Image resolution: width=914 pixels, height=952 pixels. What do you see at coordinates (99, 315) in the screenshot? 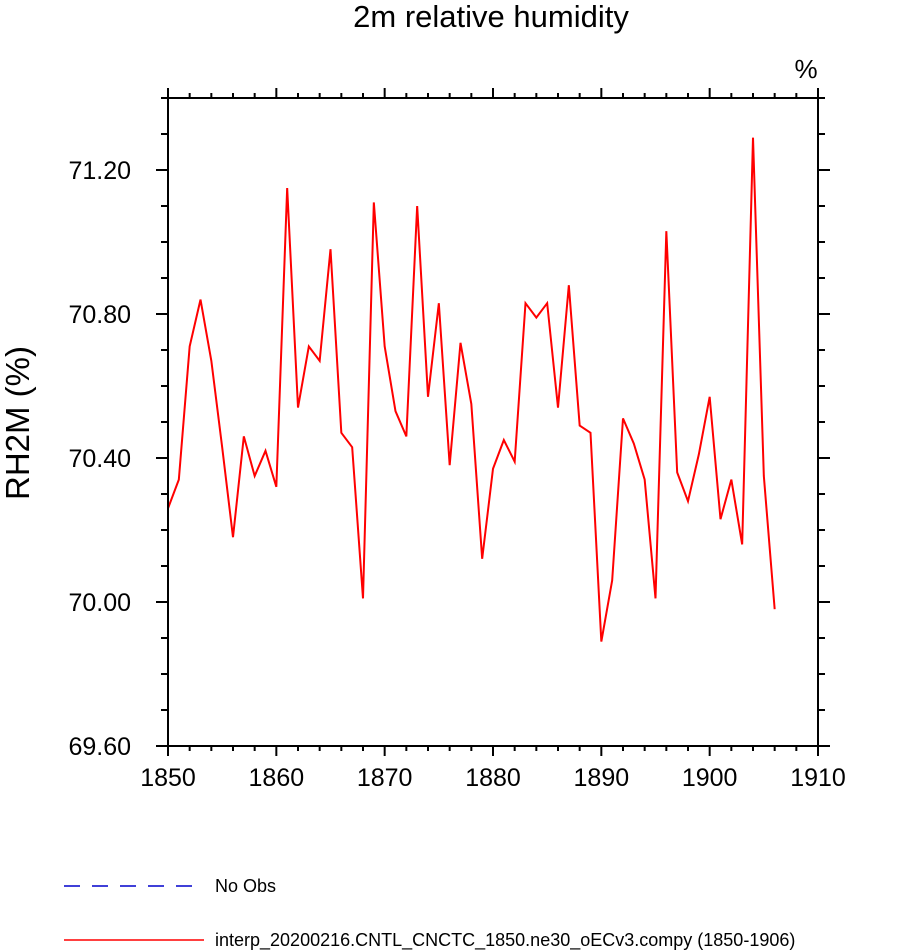
I see `y-tick-label: 70.80` at bounding box center [99, 315].